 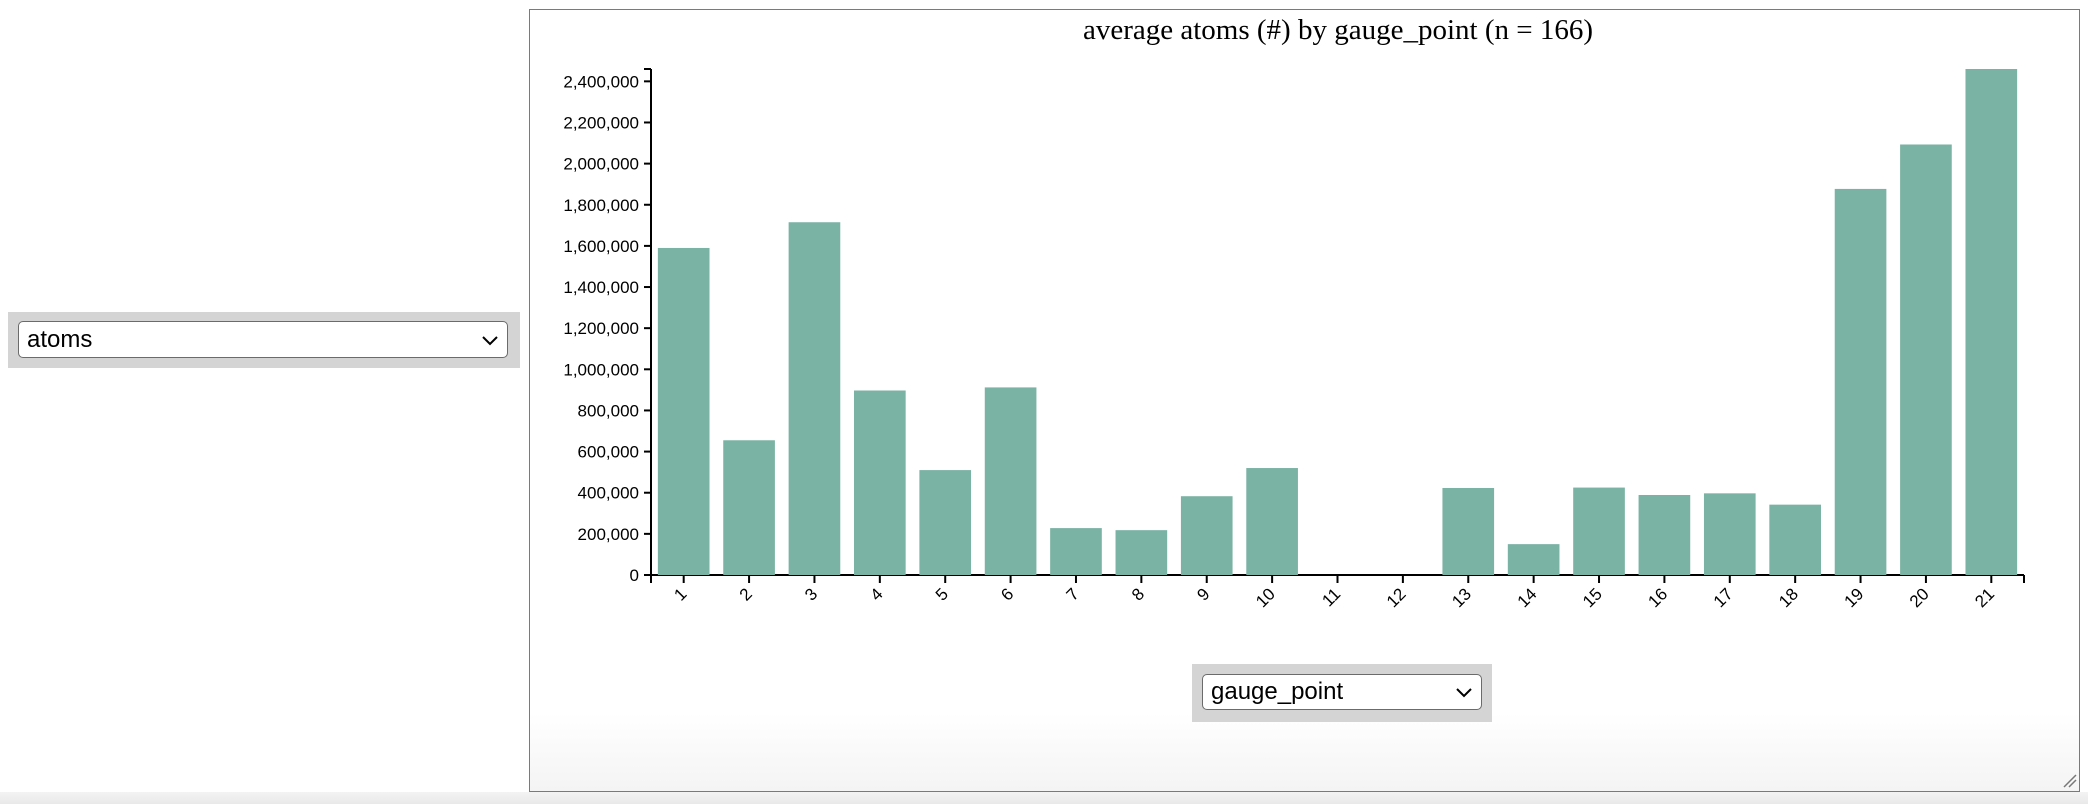 What do you see at coordinates (1592, 597) in the screenshot?
I see `x-tick-label: 15` at bounding box center [1592, 597].